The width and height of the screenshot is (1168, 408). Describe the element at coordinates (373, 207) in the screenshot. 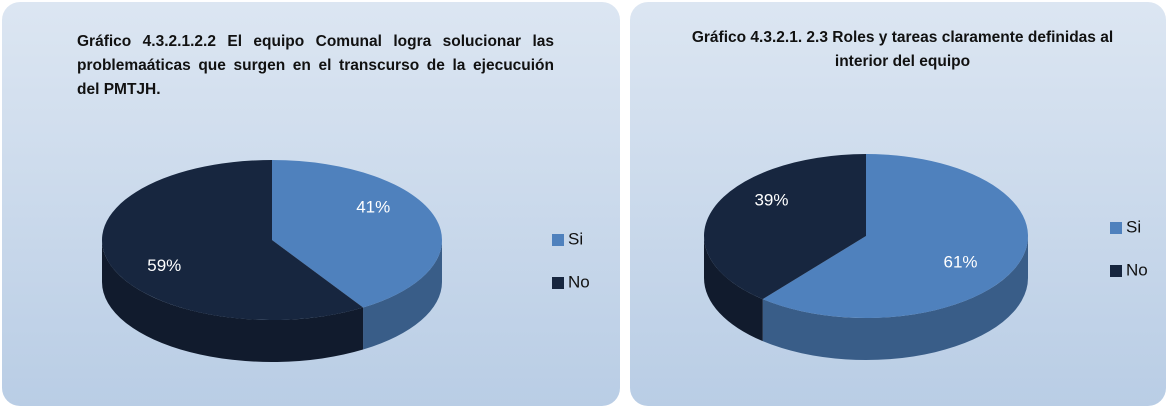

I see `data-label: 41%` at that location.